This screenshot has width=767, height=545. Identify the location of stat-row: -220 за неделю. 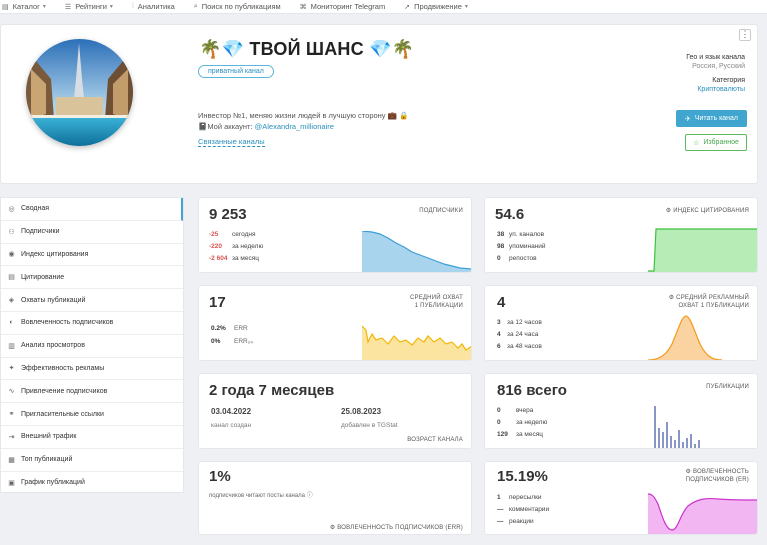
(236, 246).